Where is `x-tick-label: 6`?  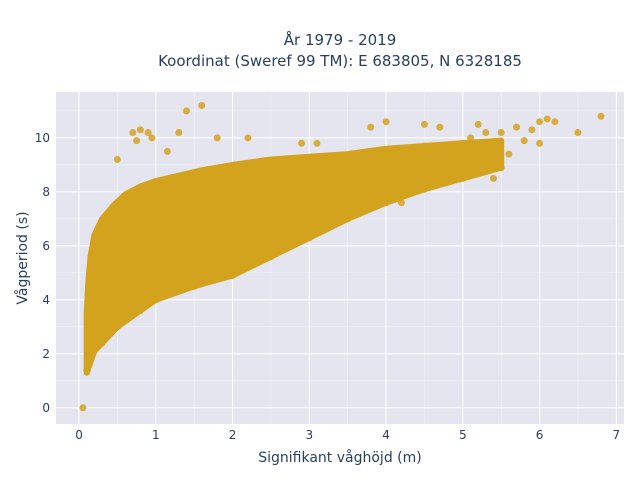
x-tick-label: 6 is located at coordinates (540, 435).